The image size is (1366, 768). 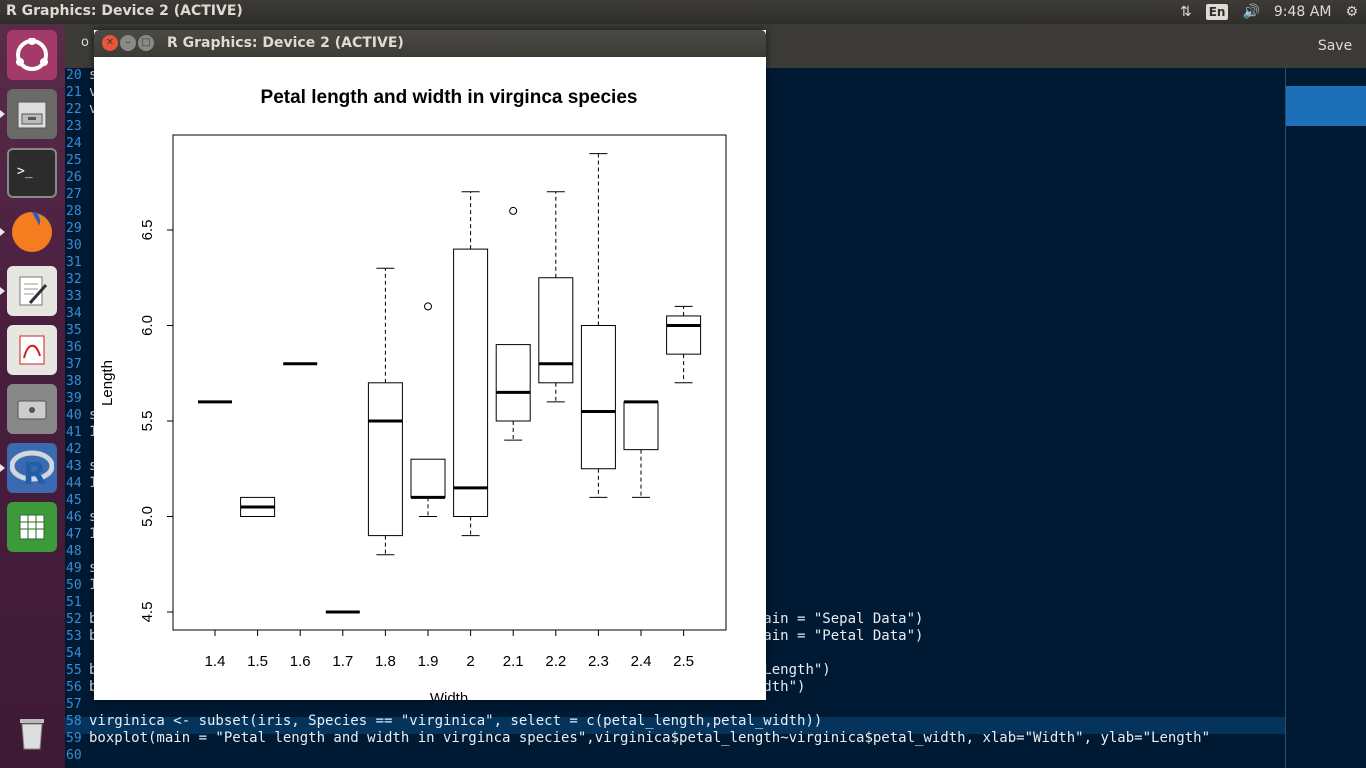 I want to click on line-number: 28, so click(x=74, y=211).